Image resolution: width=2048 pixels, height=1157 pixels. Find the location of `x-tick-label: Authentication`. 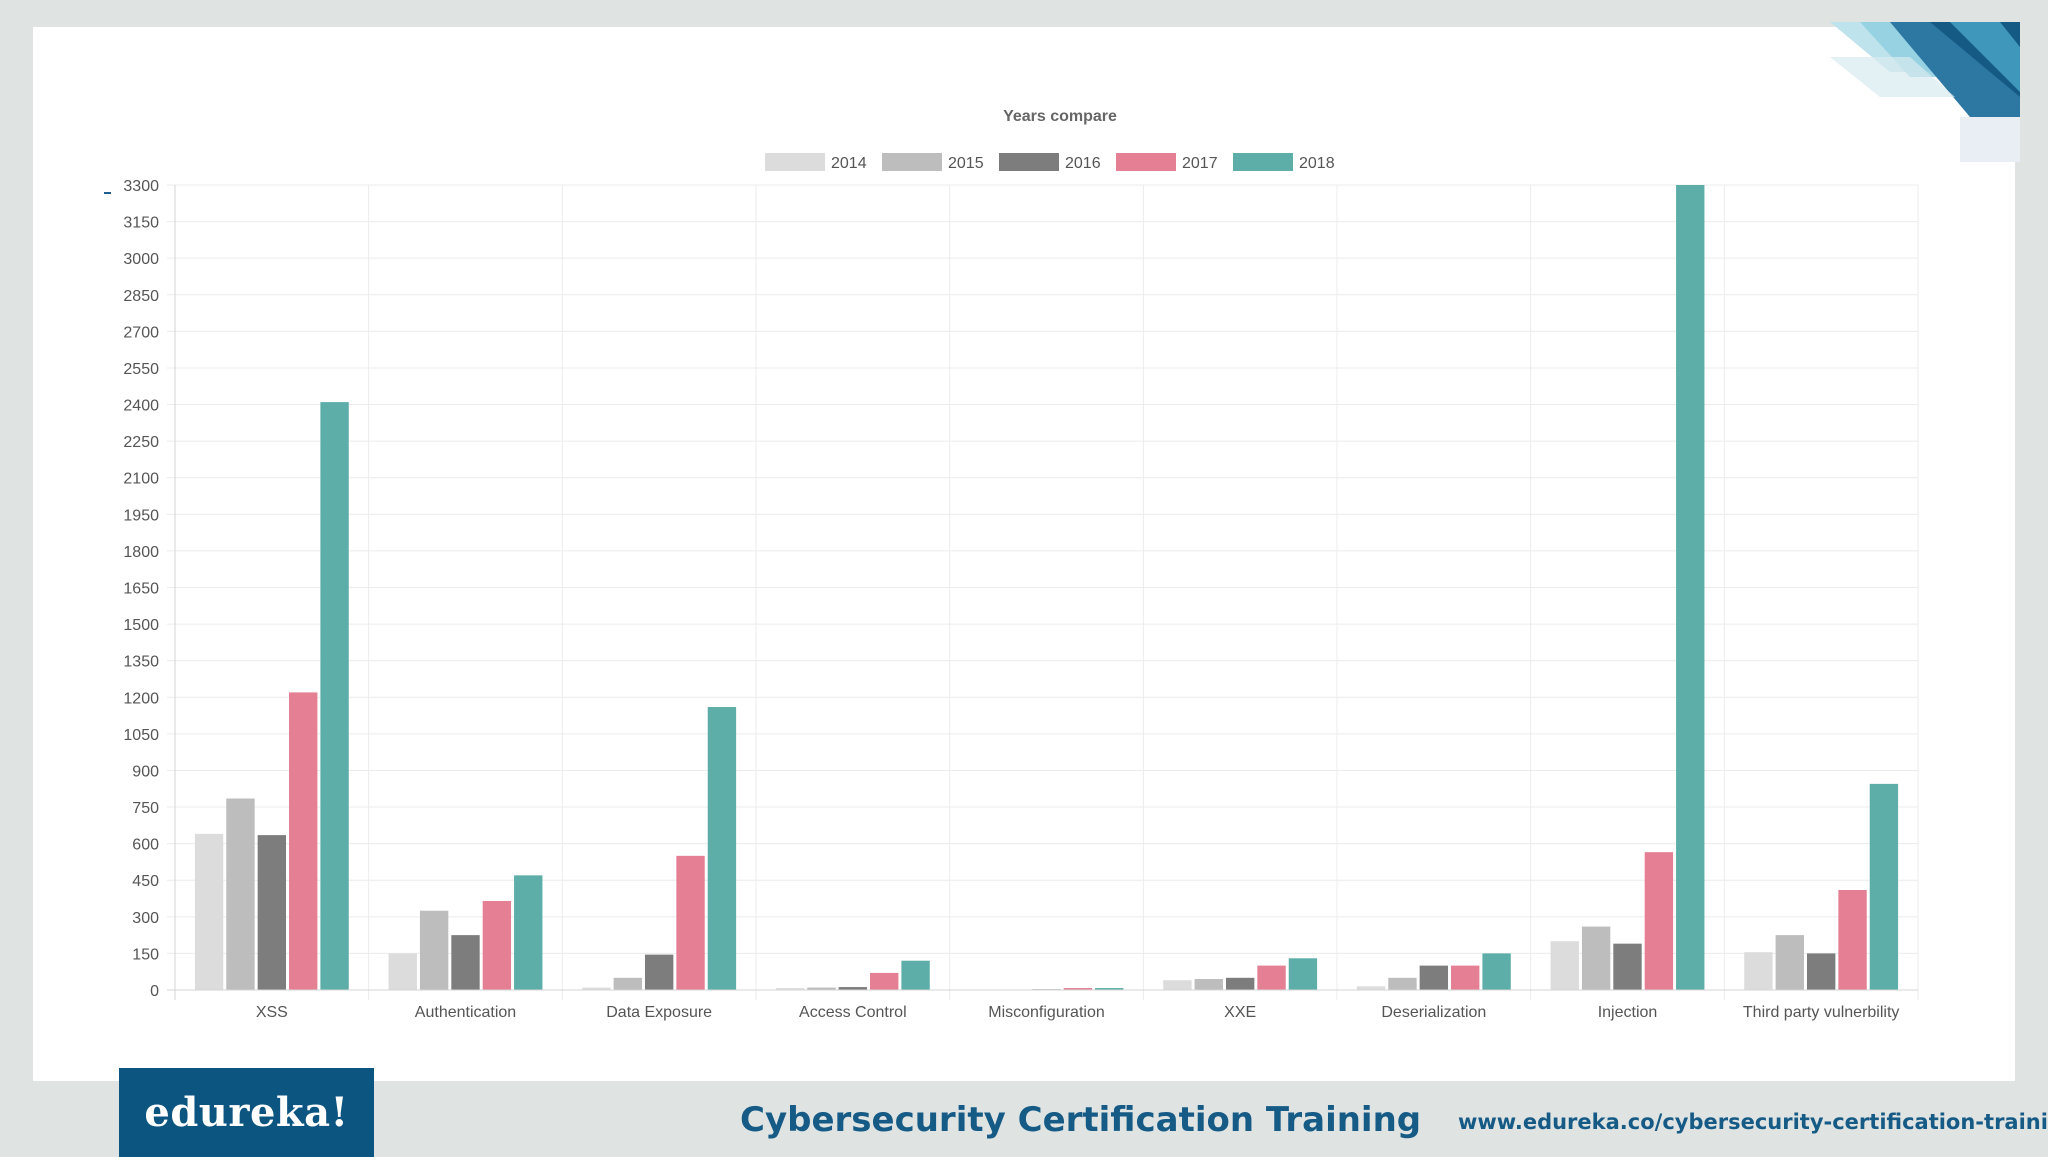

x-tick-label: Authentication is located at coordinates (465, 1012).